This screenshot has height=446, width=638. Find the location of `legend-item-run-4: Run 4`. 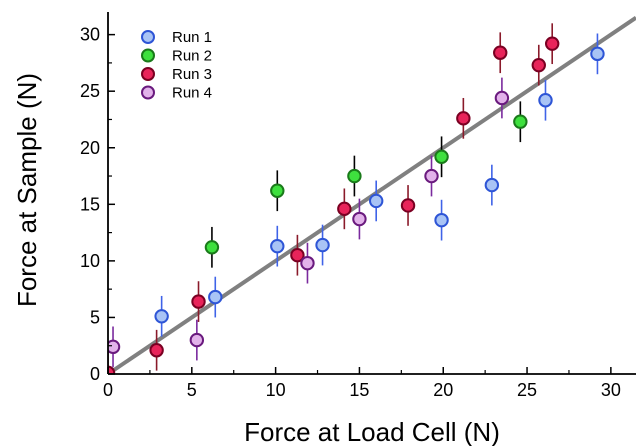

legend-item-run-4: Run 4 is located at coordinates (177, 93).